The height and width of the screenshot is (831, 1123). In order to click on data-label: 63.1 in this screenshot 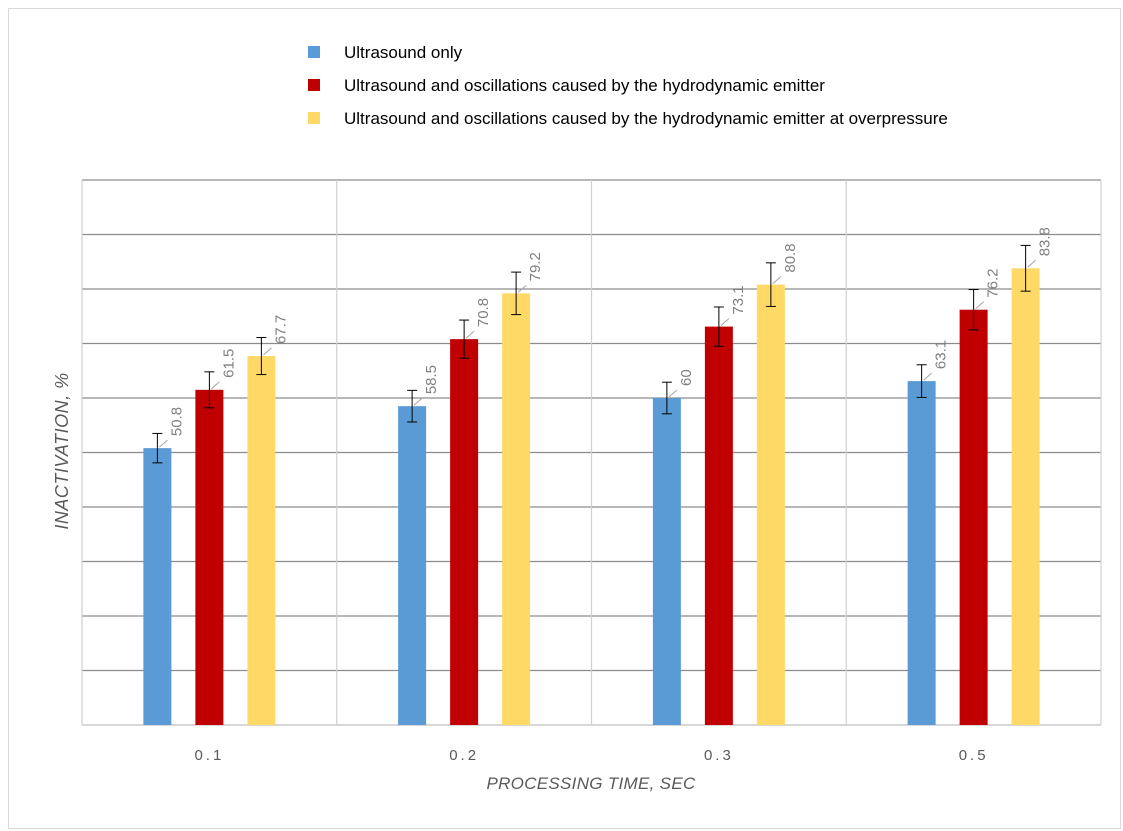, I will do `click(941, 354)`.